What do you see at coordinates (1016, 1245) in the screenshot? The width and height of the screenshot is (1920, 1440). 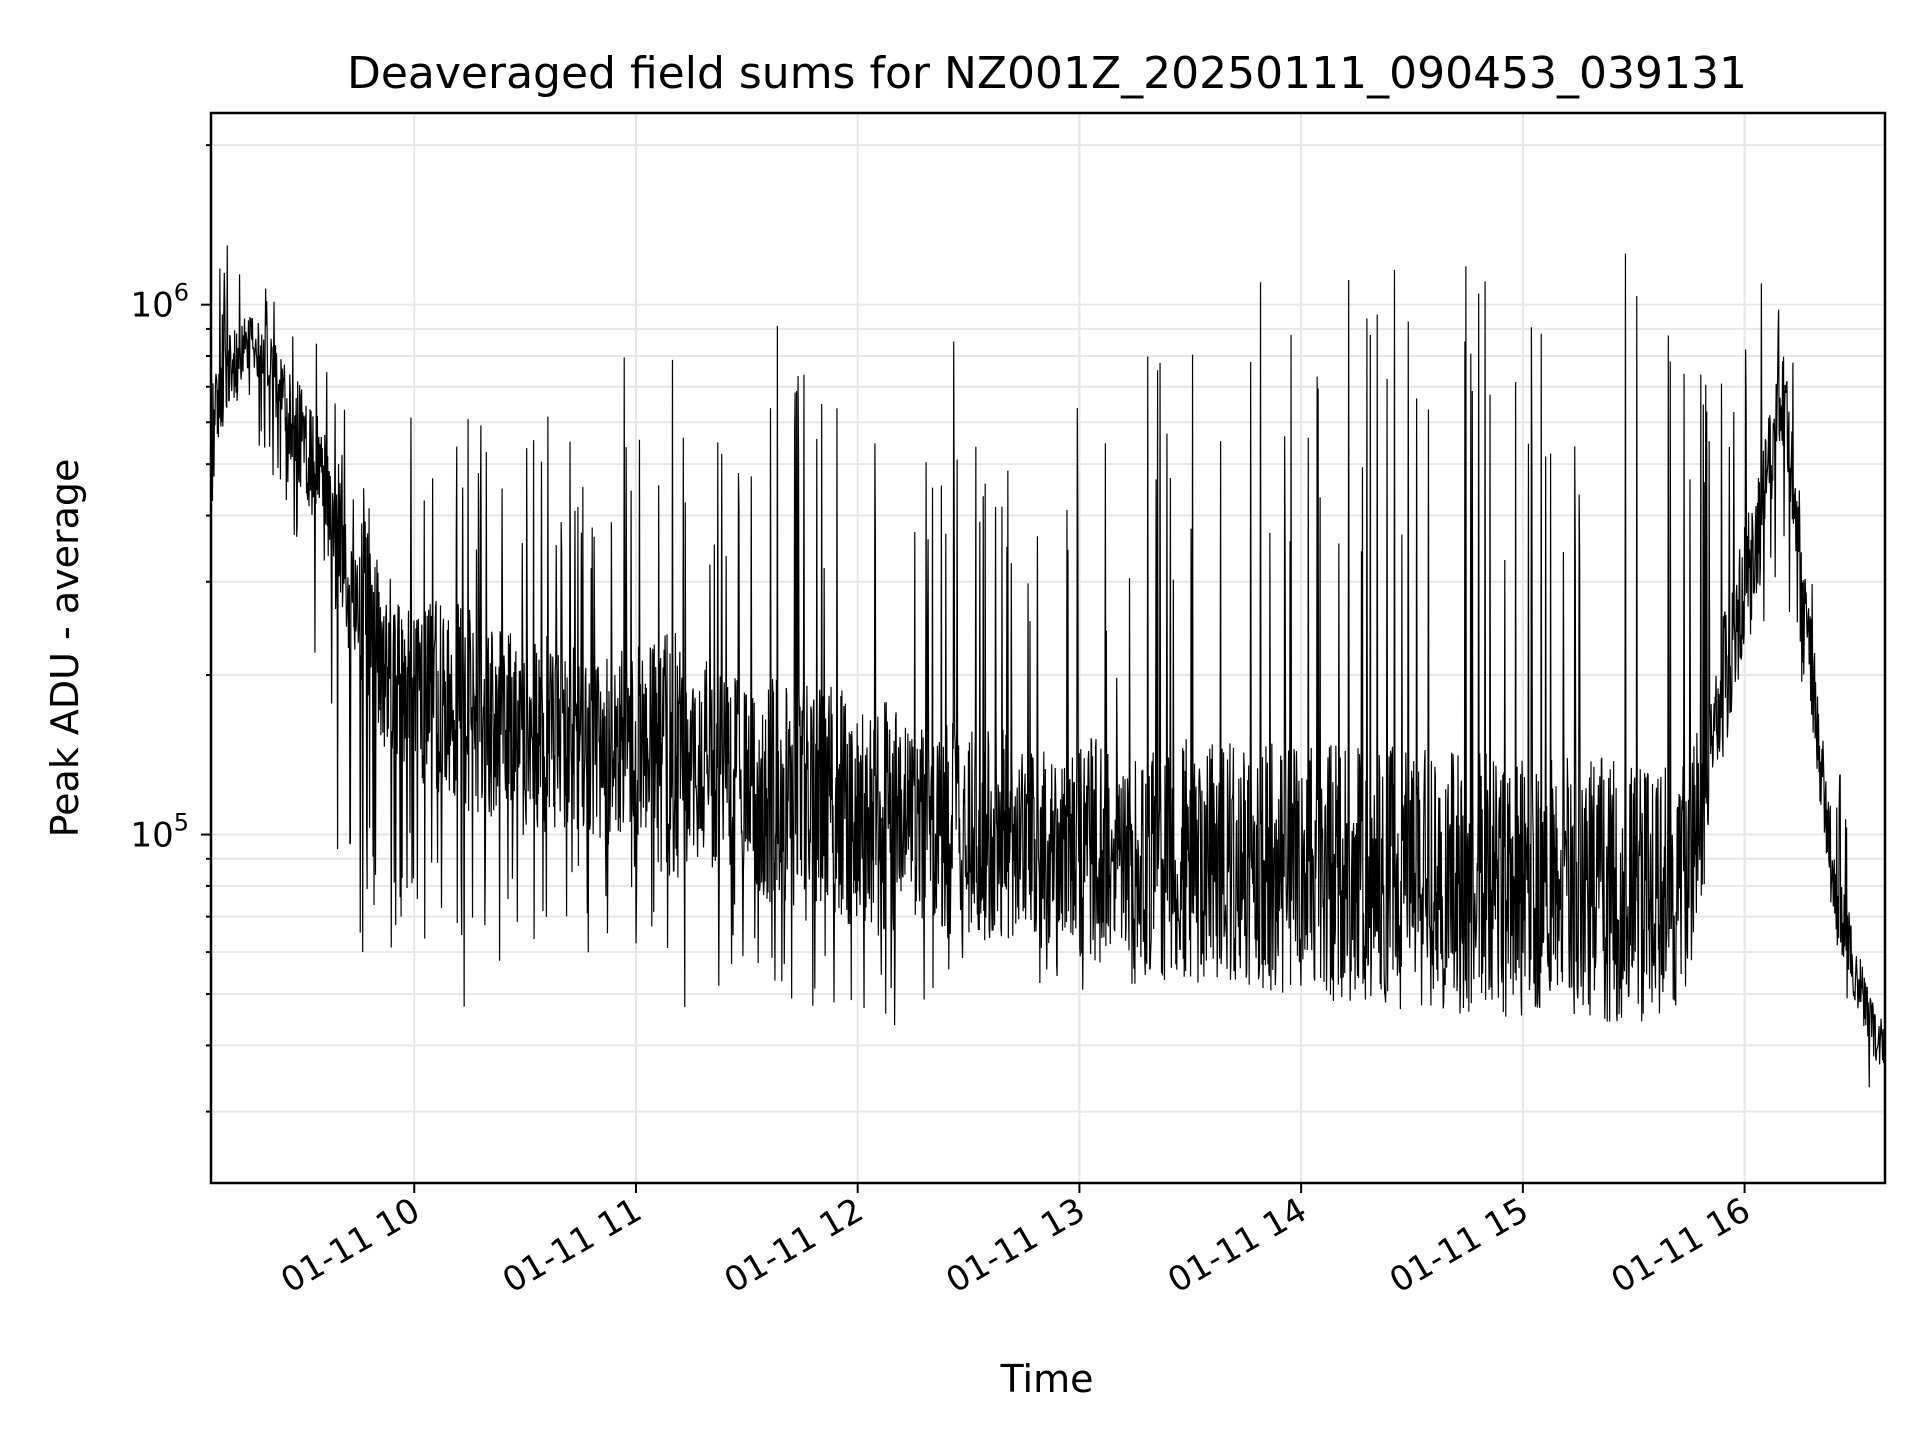 I see `x-tick-label: 01-11 13` at bounding box center [1016, 1245].